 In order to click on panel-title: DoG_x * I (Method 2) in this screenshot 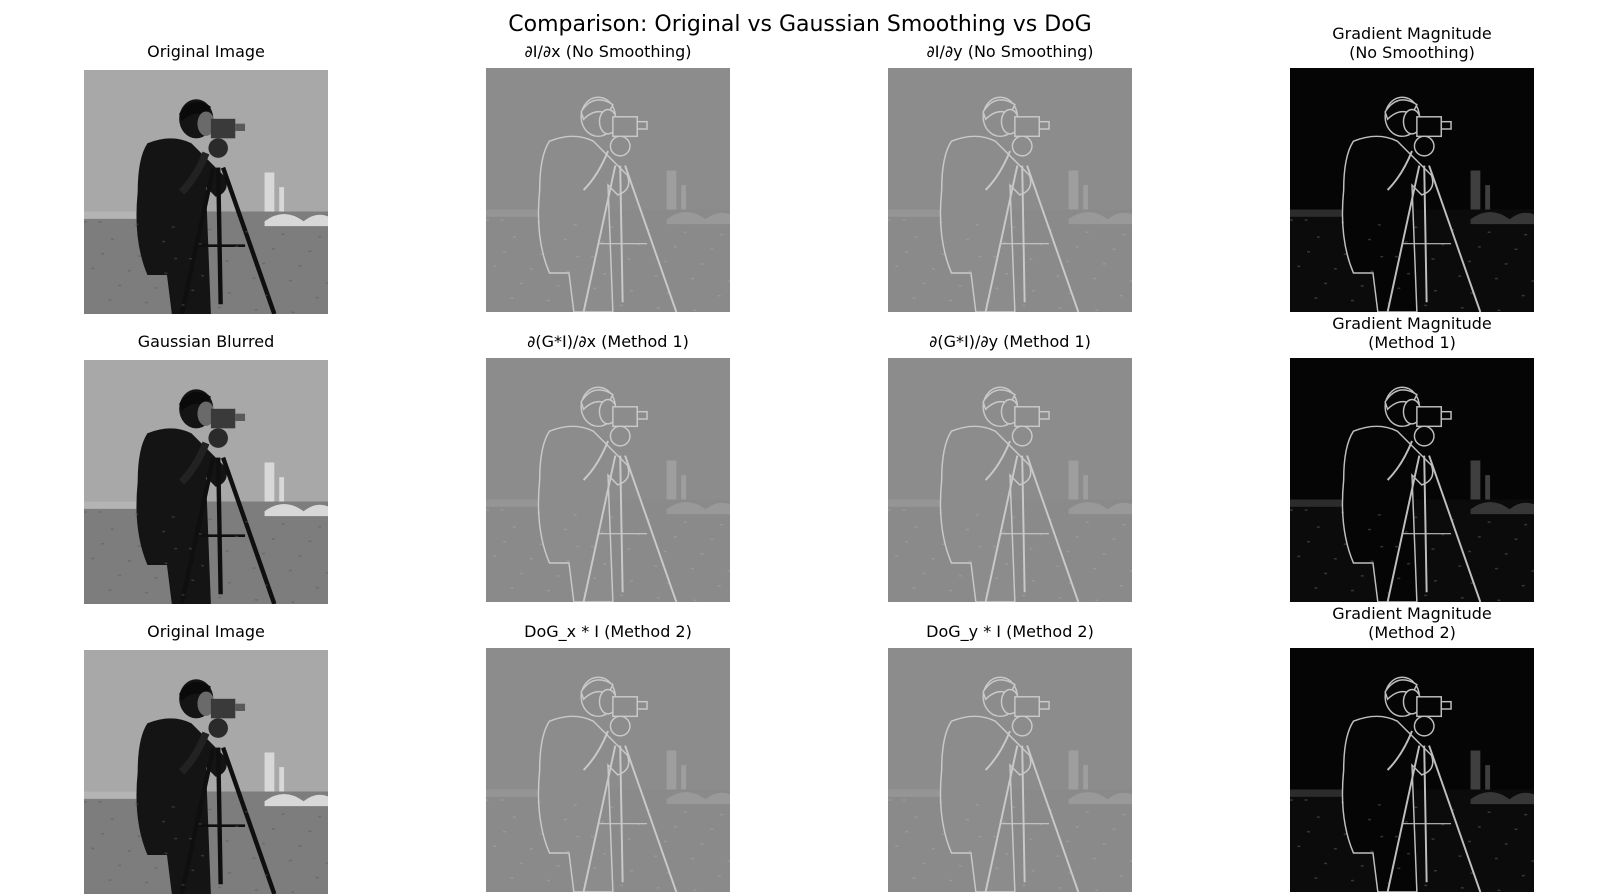, I will do `click(608, 631)`.